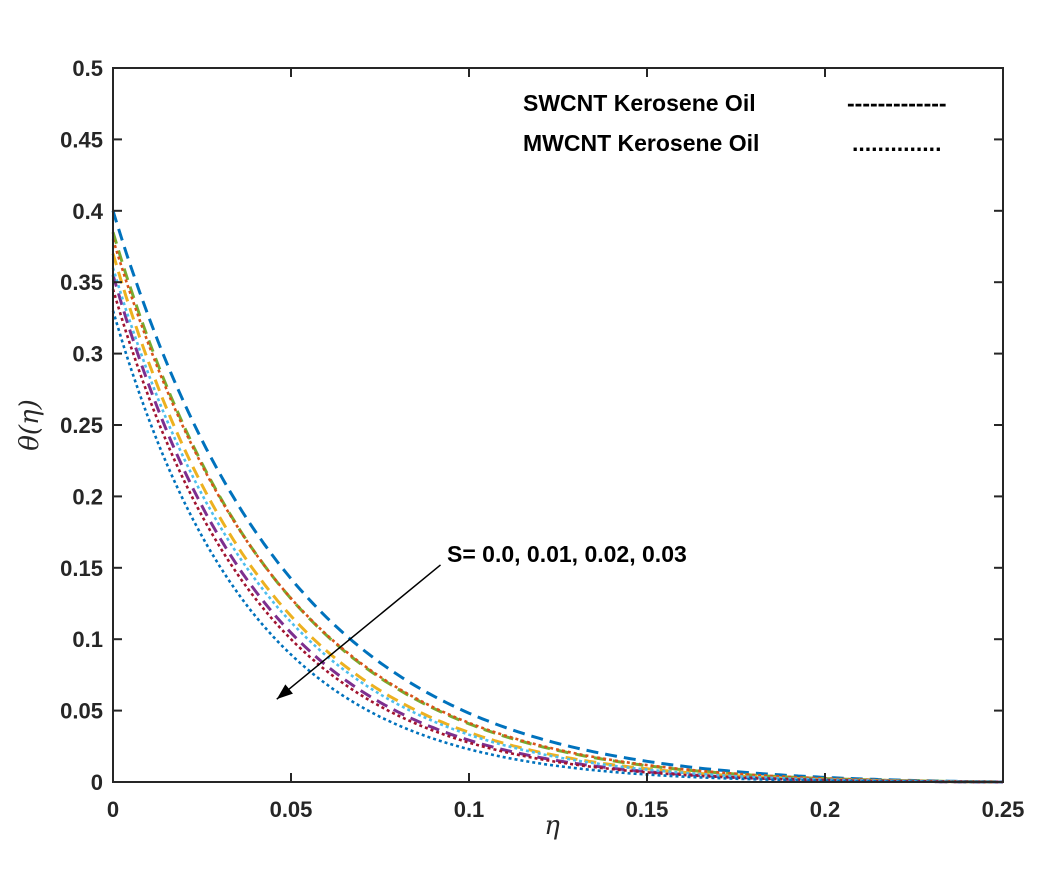 The image size is (1055, 879). What do you see at coordinates (113, 809) in the screenshot?
I see `x-tick-label-0: 0` at bounding box center [113, 809].